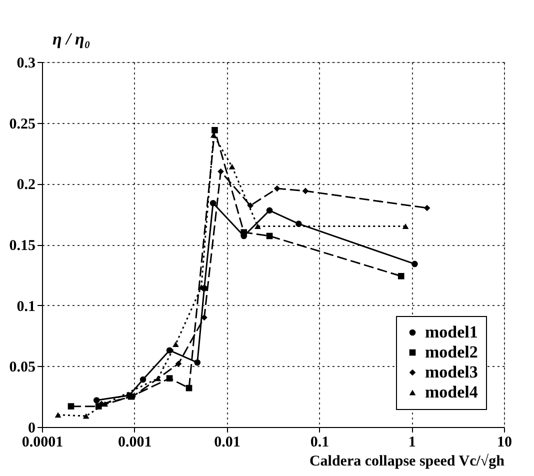 The width and height of the screenshot is (534, 476). I want to click on y-tick-label: 0.3, so click(26, 64).